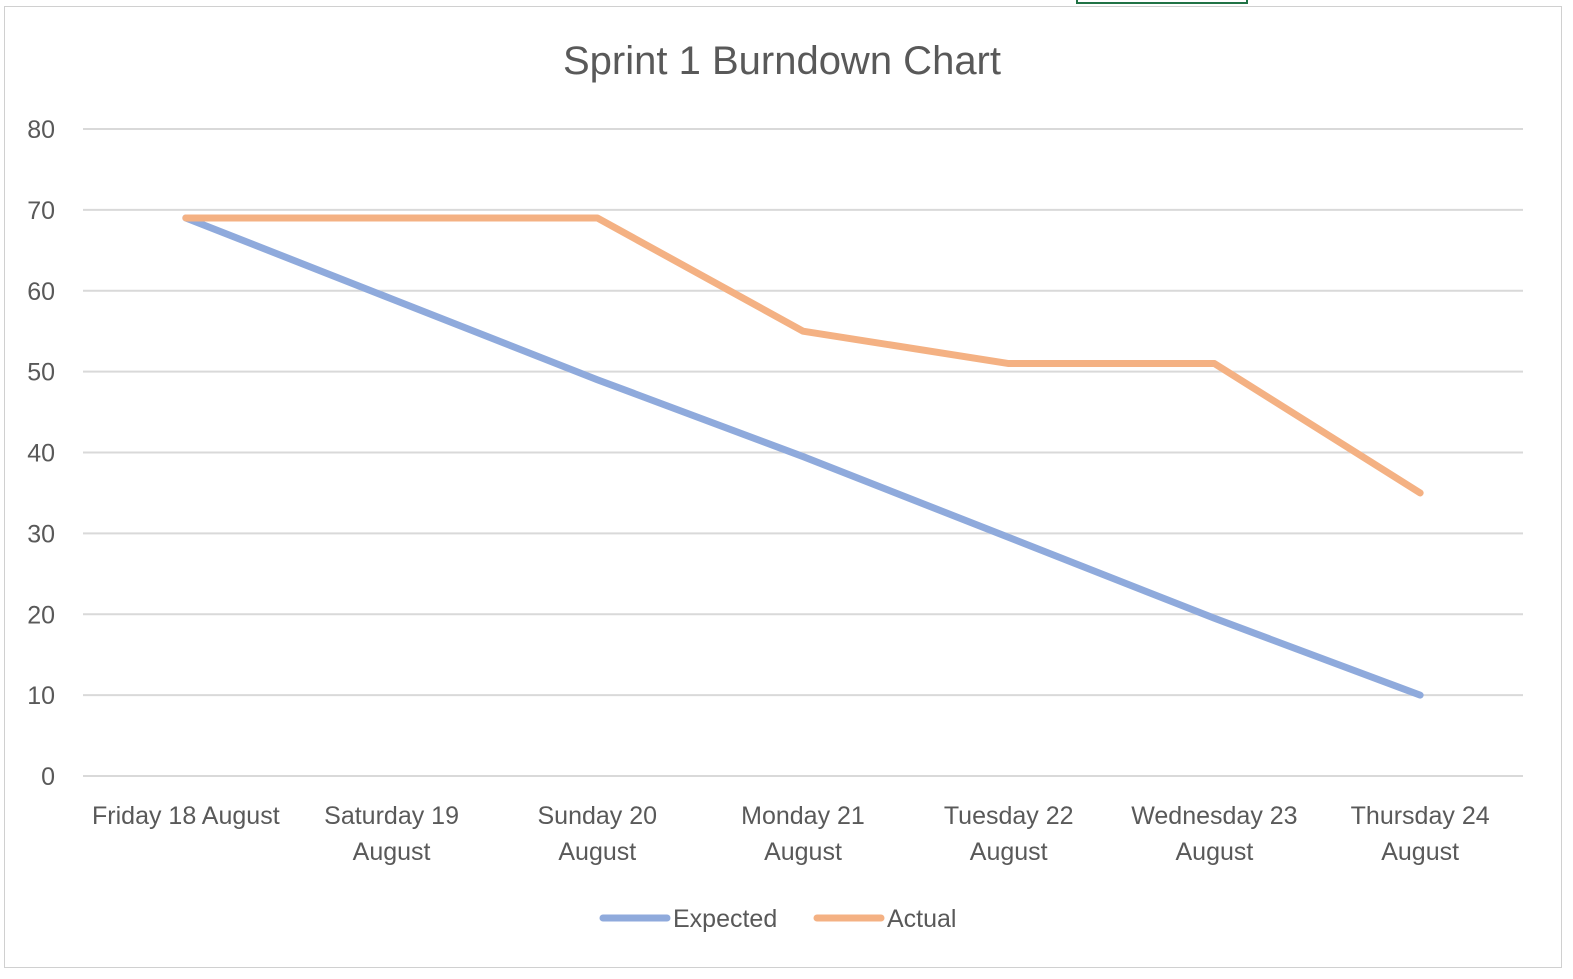 The height and width of the screenshot is (979, 1573). What do you see at coordinates (41, 534) in the screenshot?
I see `y-tick-label-30: 30` at bounding box center [41, 534].